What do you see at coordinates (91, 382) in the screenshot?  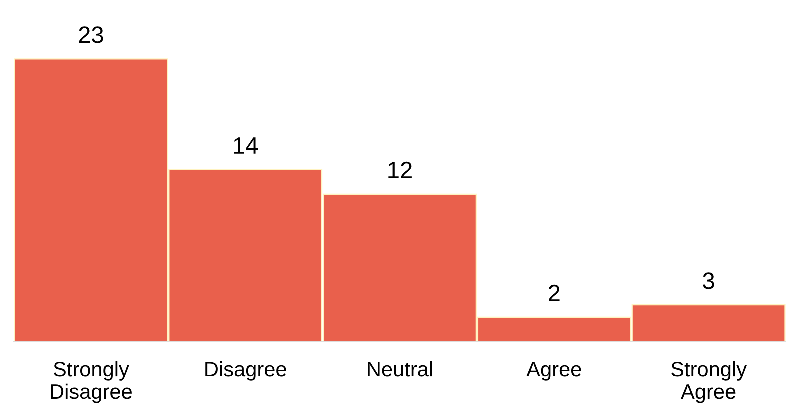 I see `x-tick-label: Strongly Disagree` at bounding box center [91, 382].